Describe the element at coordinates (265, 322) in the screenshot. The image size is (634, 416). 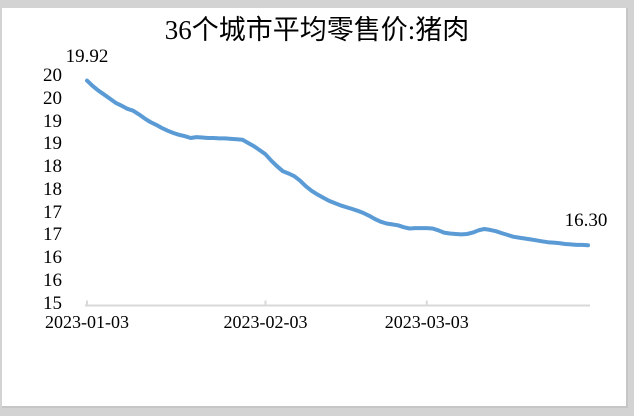
I see `x-axis-label: 2023-02-03` at that location.